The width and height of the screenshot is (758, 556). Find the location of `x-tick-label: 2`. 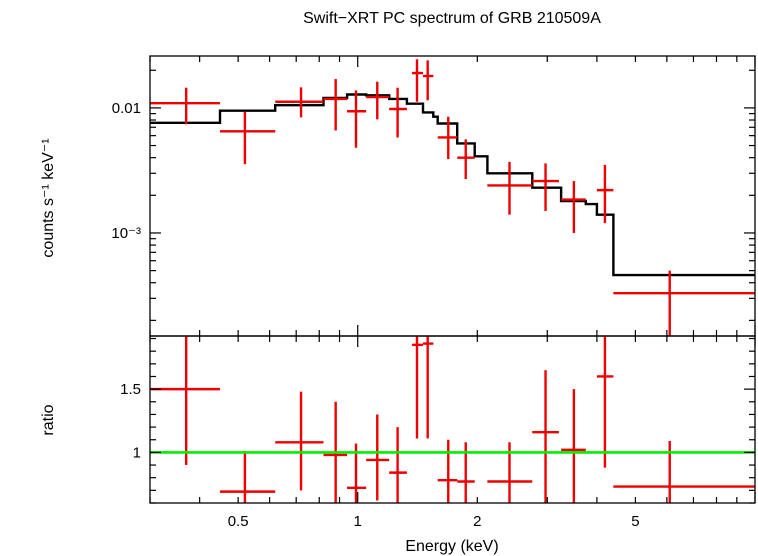

x-tick-label: 2 is located at coordinates (477, 521).